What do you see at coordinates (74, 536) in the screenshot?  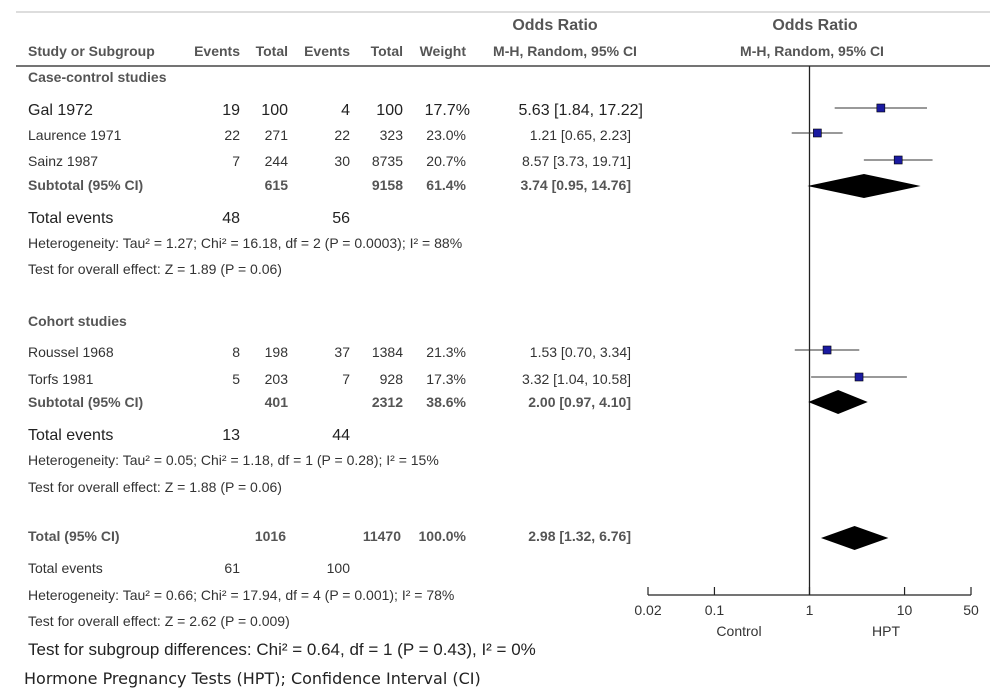 I see `total-label: Total (95% CI)` at bounding box center [74, 536].